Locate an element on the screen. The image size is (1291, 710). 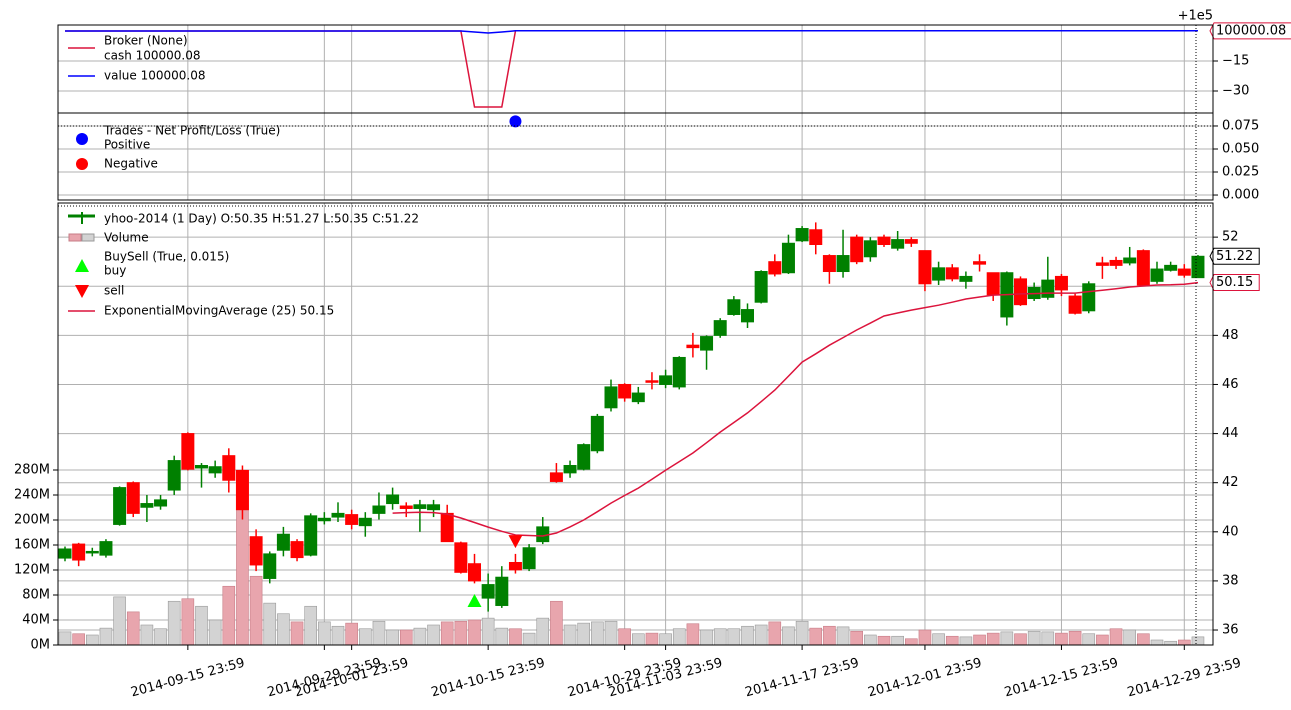
y-tick-label: 40 is located at coordinates (1230, 531).